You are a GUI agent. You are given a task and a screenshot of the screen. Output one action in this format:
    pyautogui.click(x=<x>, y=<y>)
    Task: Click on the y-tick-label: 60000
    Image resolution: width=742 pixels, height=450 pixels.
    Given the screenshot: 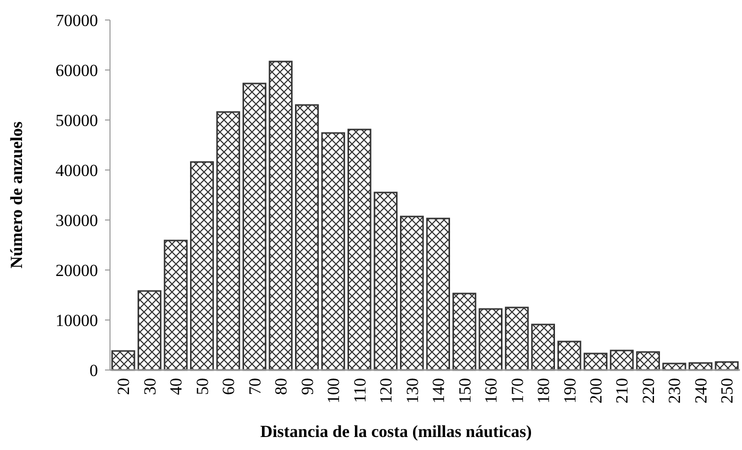 What is the action you would take?
    pyautogui.click(x=77, y=70)
    